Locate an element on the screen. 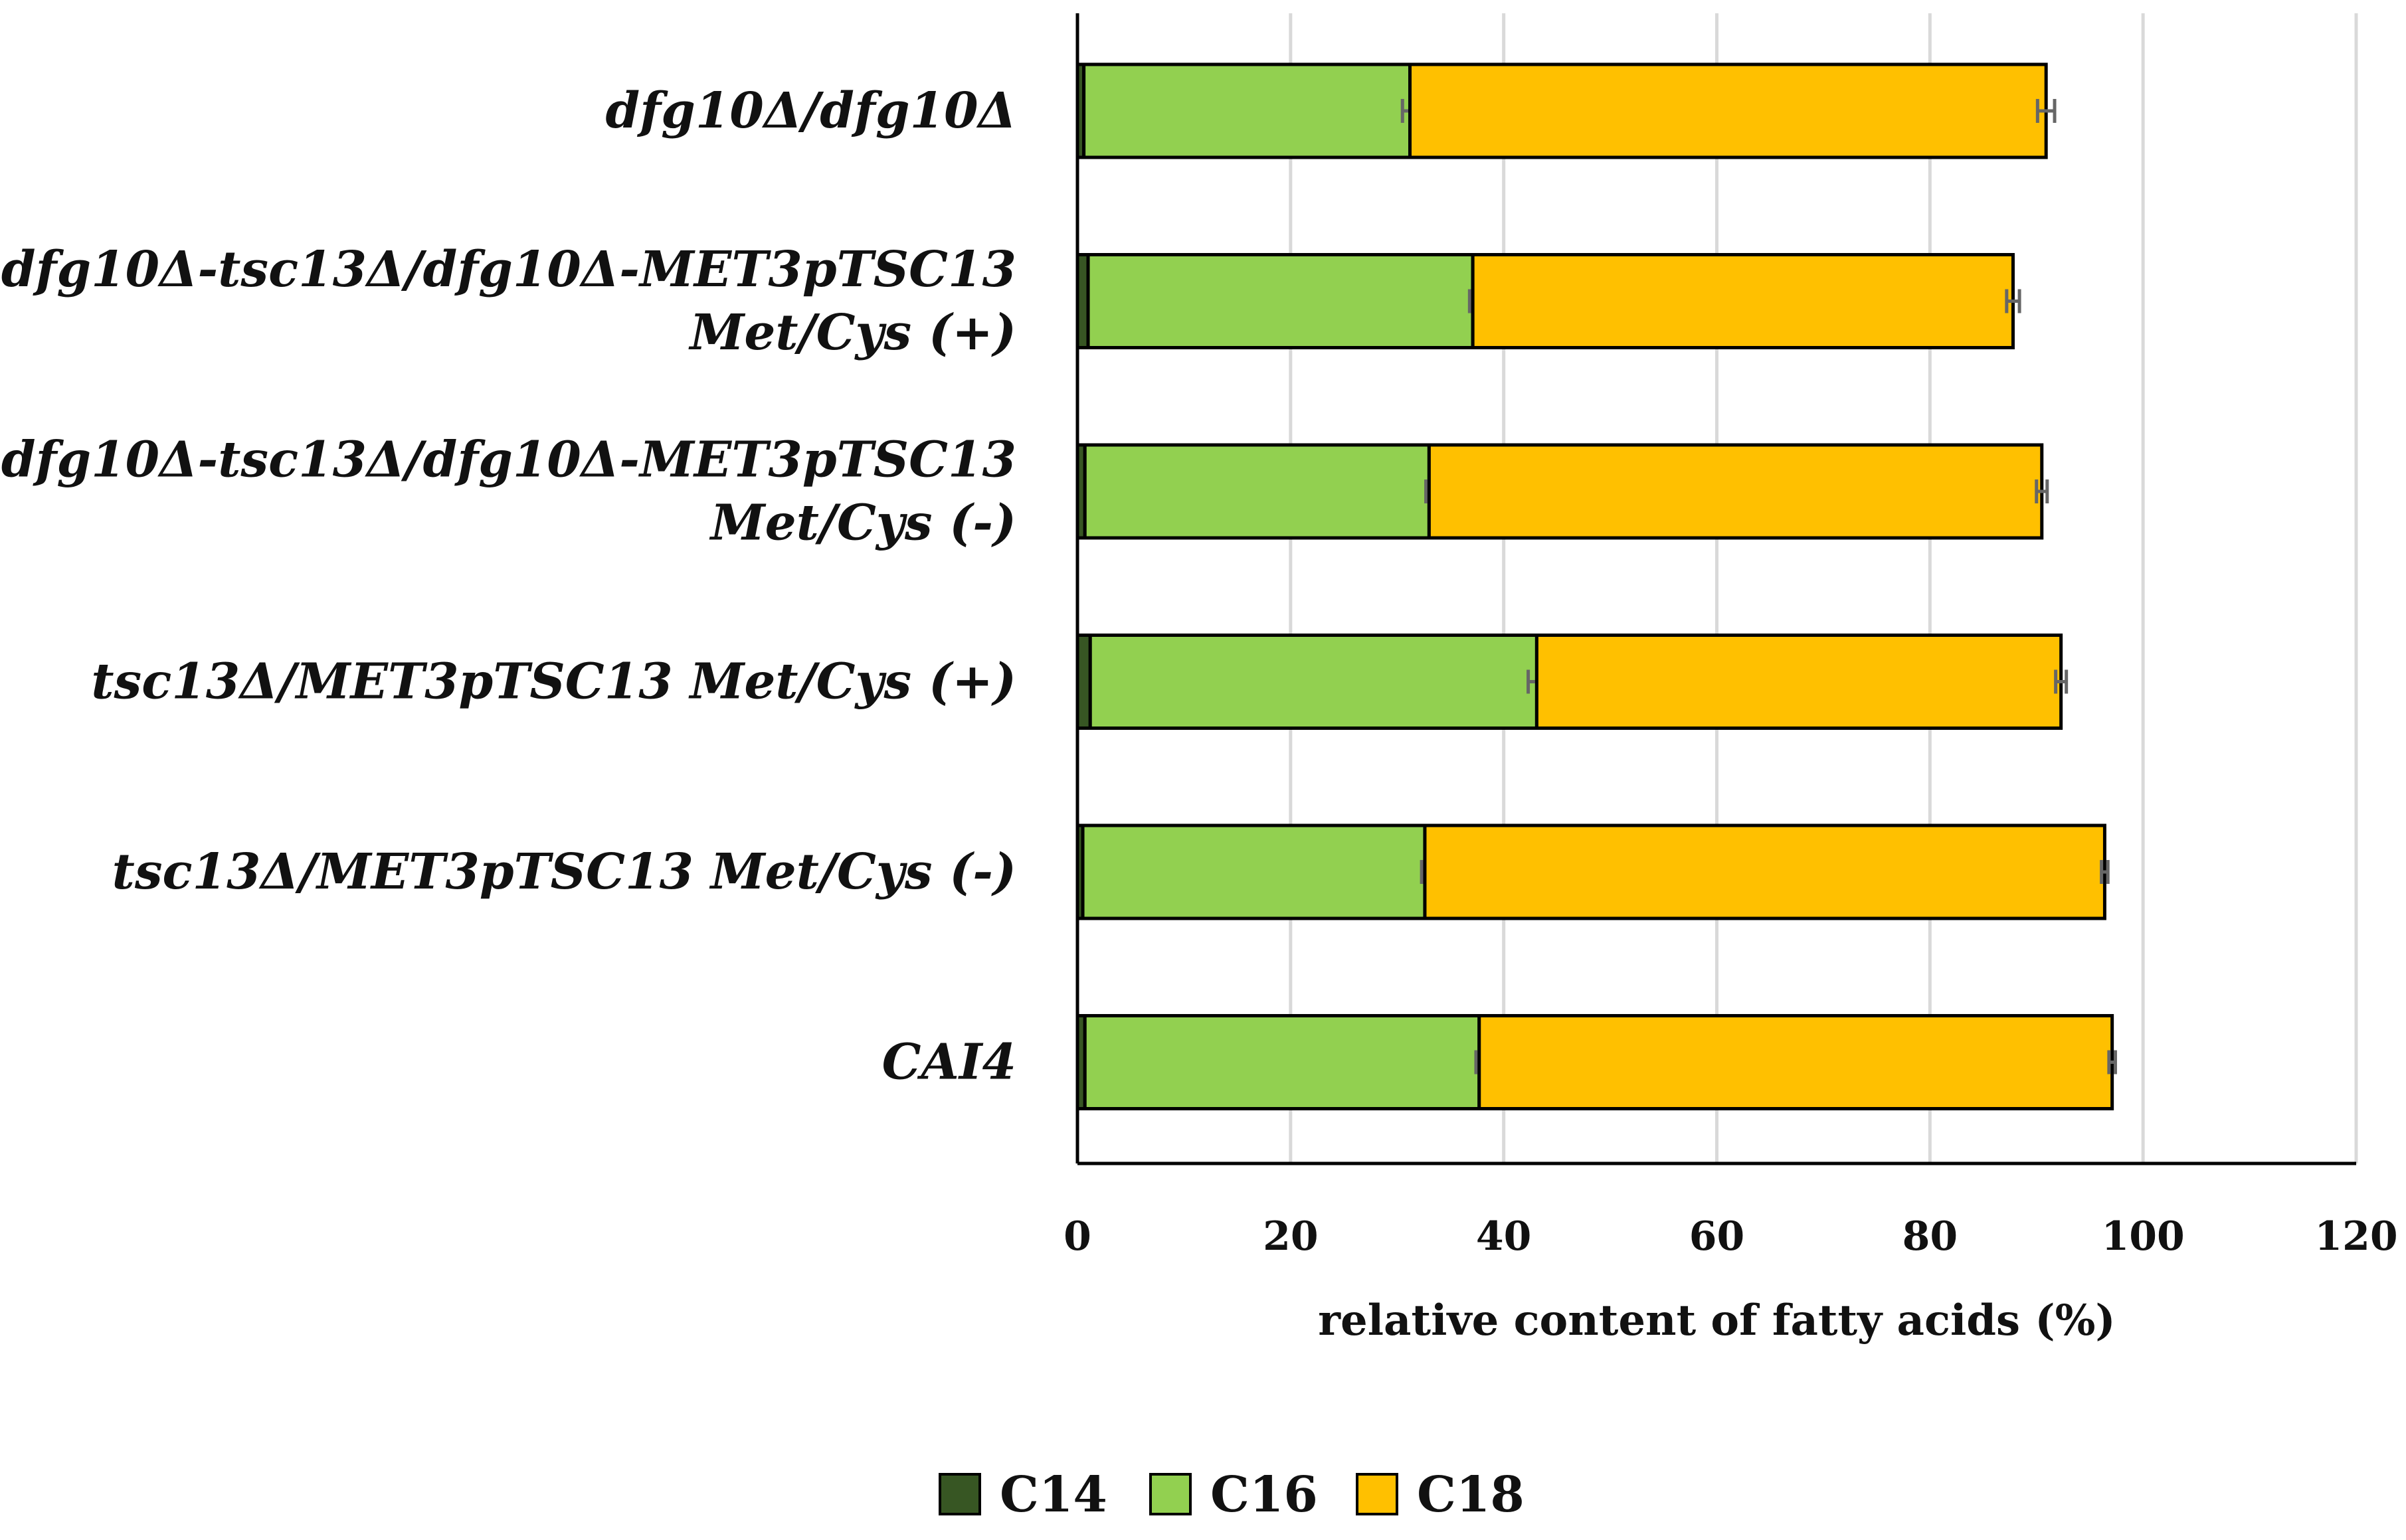  x-tick-label-100: 100 is located at coordinates (2143, 1236).